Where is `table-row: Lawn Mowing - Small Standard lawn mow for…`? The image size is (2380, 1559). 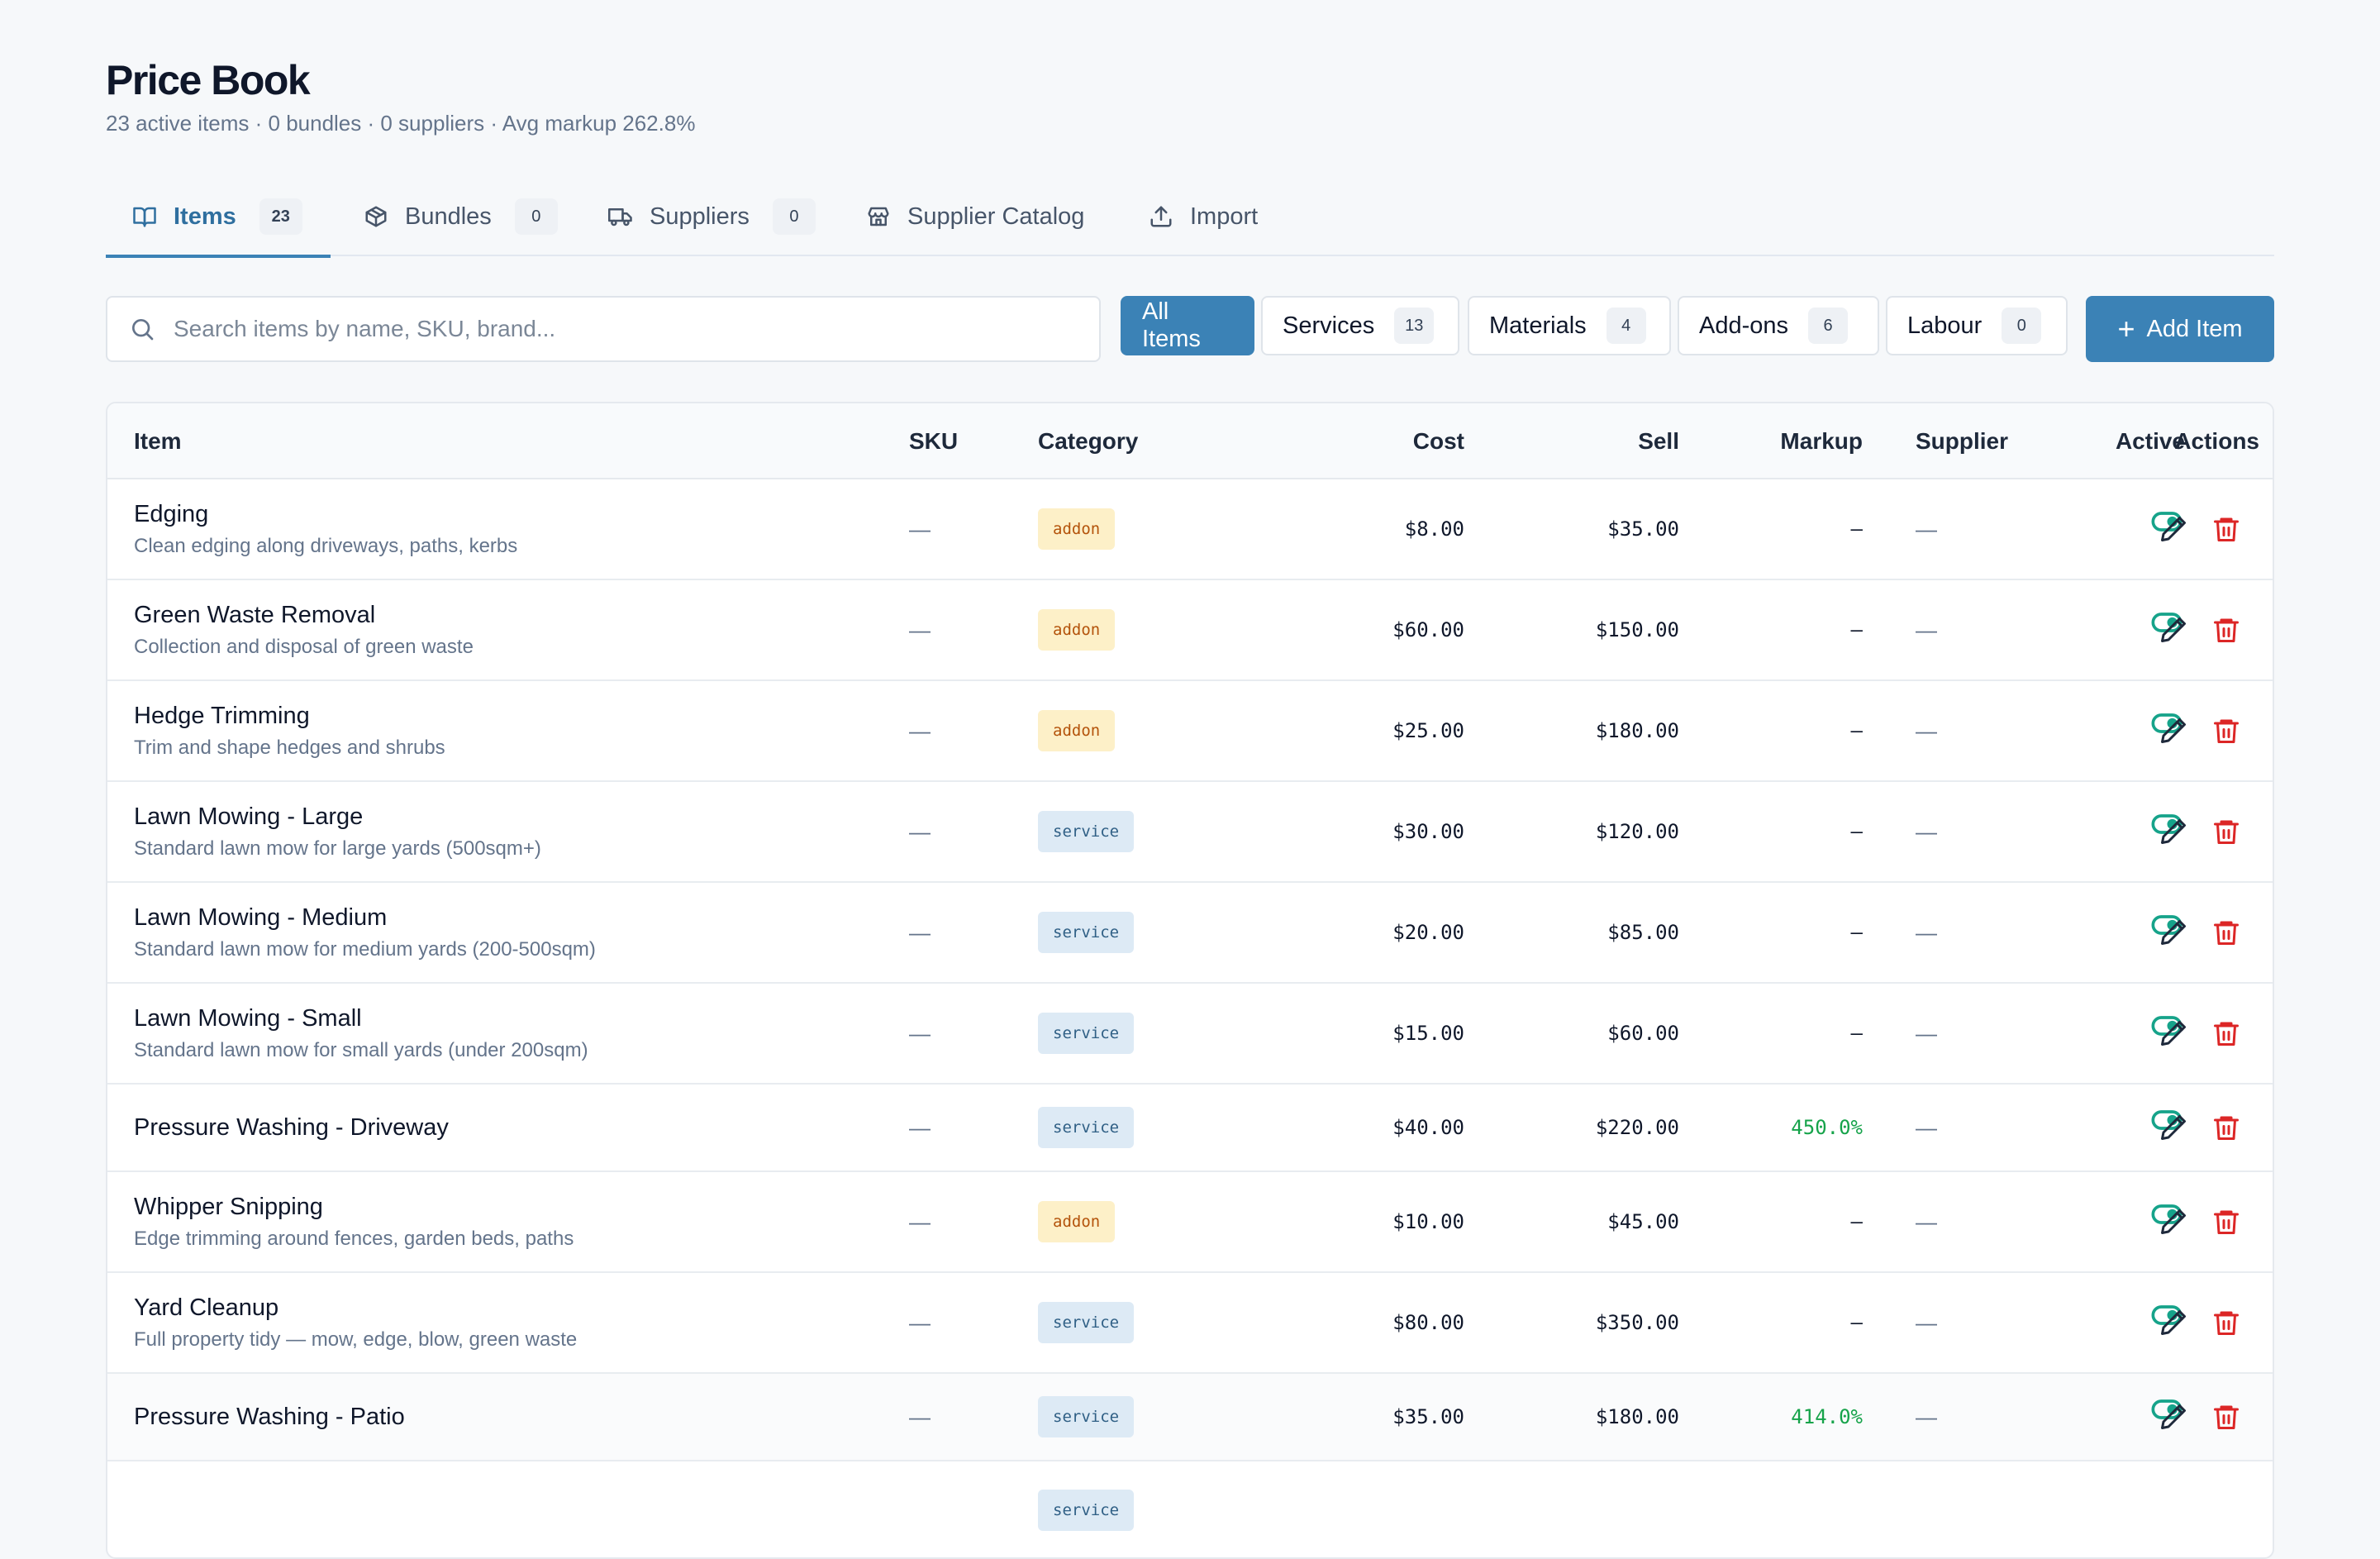
table-row: Lawn Mowing - Small Standard lawn mow for… is located at coordinates (1190, 1034).